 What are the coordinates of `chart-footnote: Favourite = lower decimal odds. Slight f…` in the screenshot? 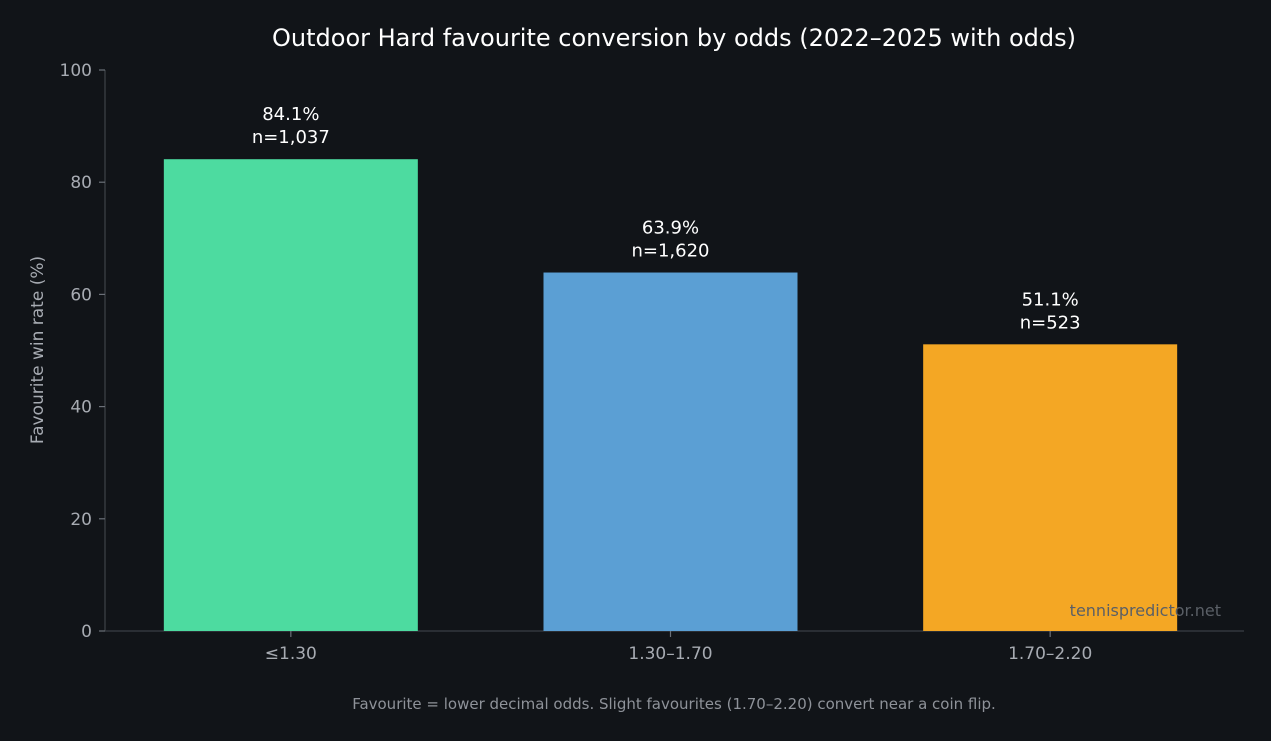 It's located at (674, 704).